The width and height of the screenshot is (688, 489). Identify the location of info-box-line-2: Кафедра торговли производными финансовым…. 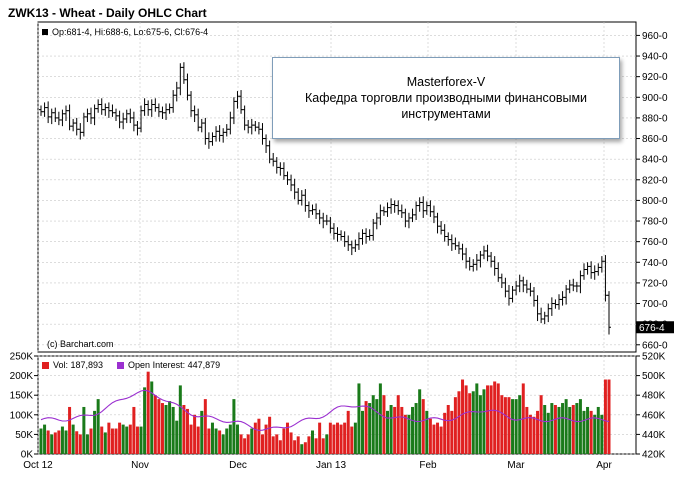
(446, 98).